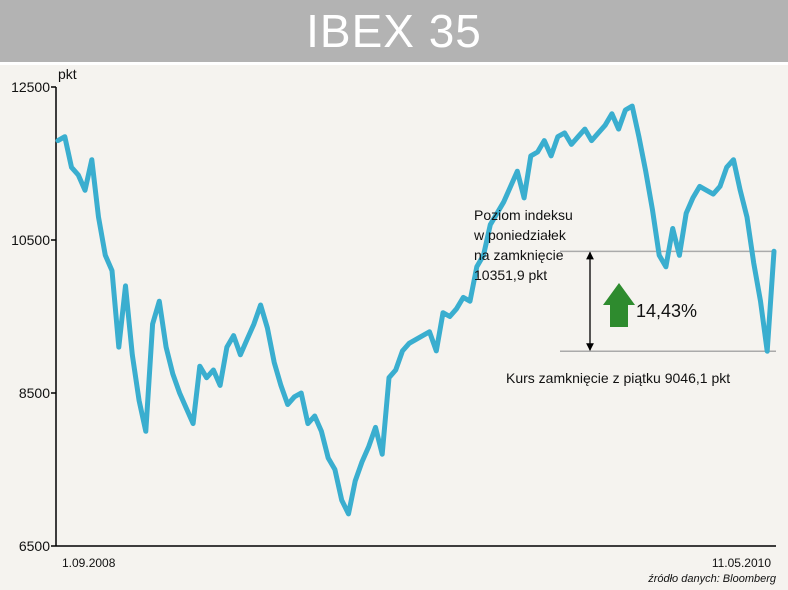  Describe the element at coordinates (619, 305) in the screenshot. I see `increase-arrow-icon` at that location.